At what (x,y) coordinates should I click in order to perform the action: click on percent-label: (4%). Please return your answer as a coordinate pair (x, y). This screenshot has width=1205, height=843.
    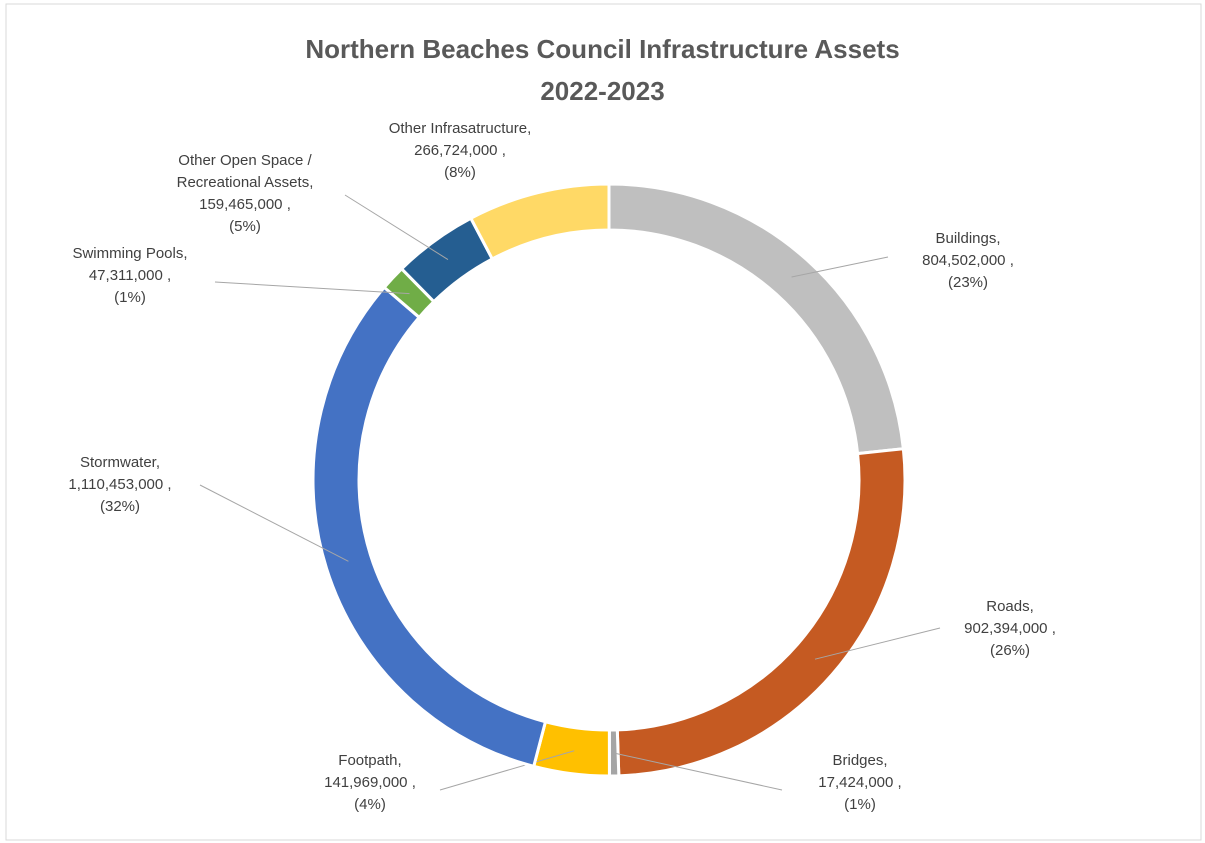
    Looking at the image, I should click on (370, 804).